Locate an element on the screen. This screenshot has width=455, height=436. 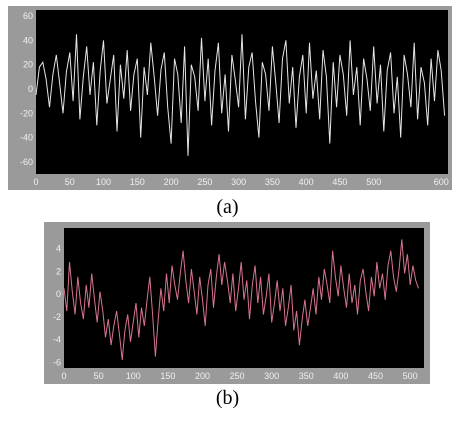
y-tick-label: 2 is located at coordinates (58, 271).